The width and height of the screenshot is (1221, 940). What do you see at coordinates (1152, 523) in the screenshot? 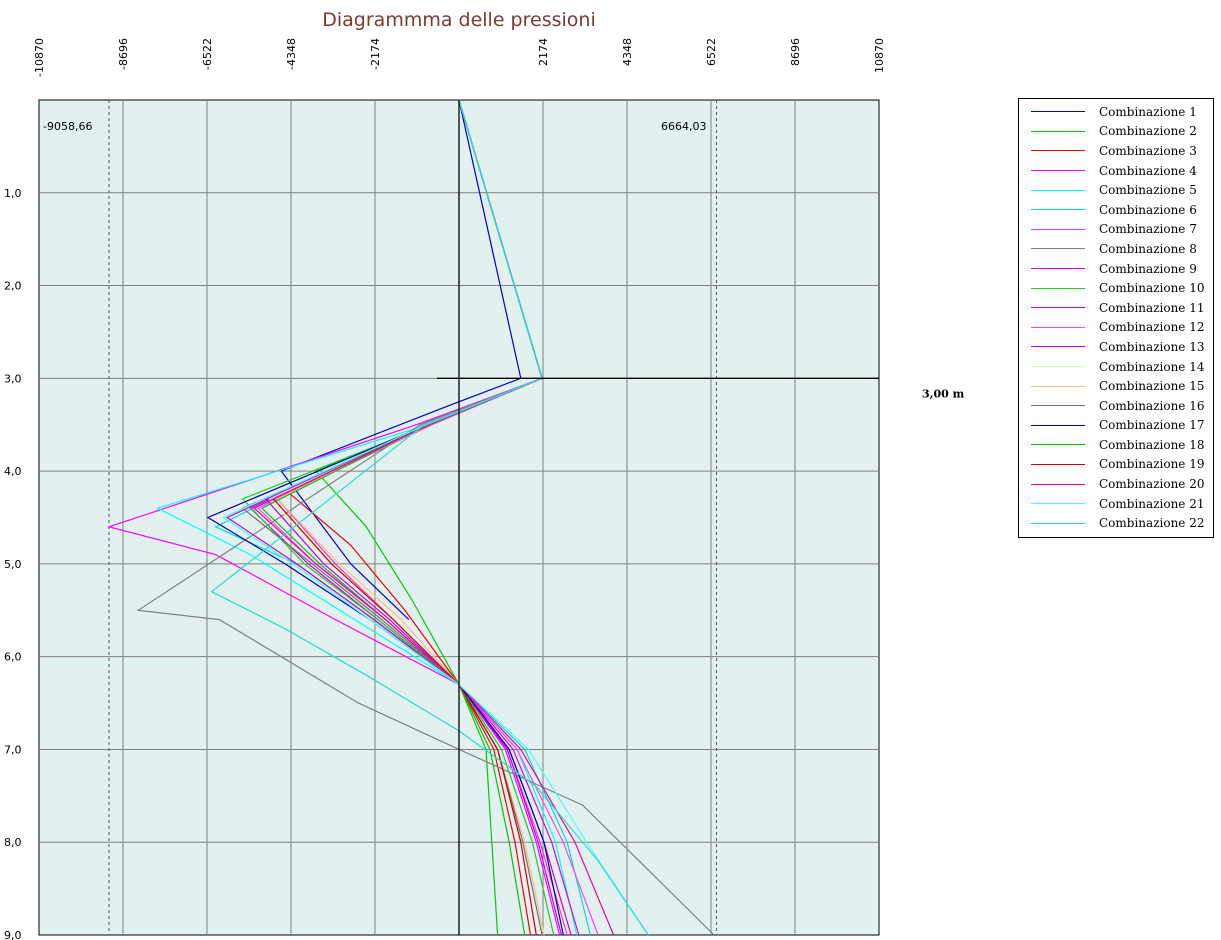
I see `legend-label: Combinazione 22` at bounding box center [1152, 523].